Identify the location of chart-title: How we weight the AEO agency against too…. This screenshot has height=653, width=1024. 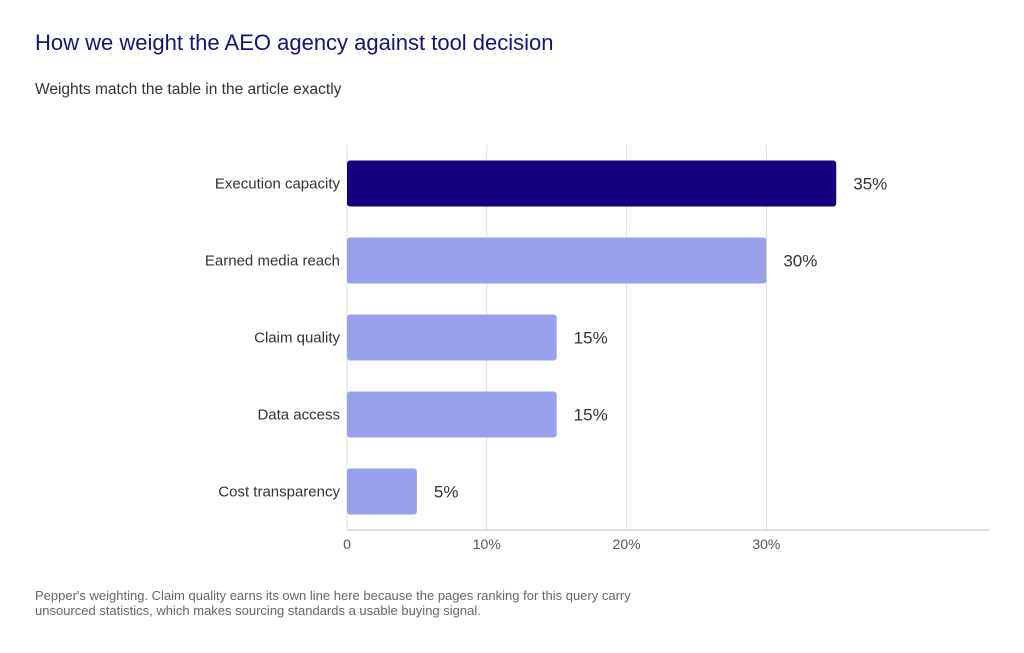
(294, 42).